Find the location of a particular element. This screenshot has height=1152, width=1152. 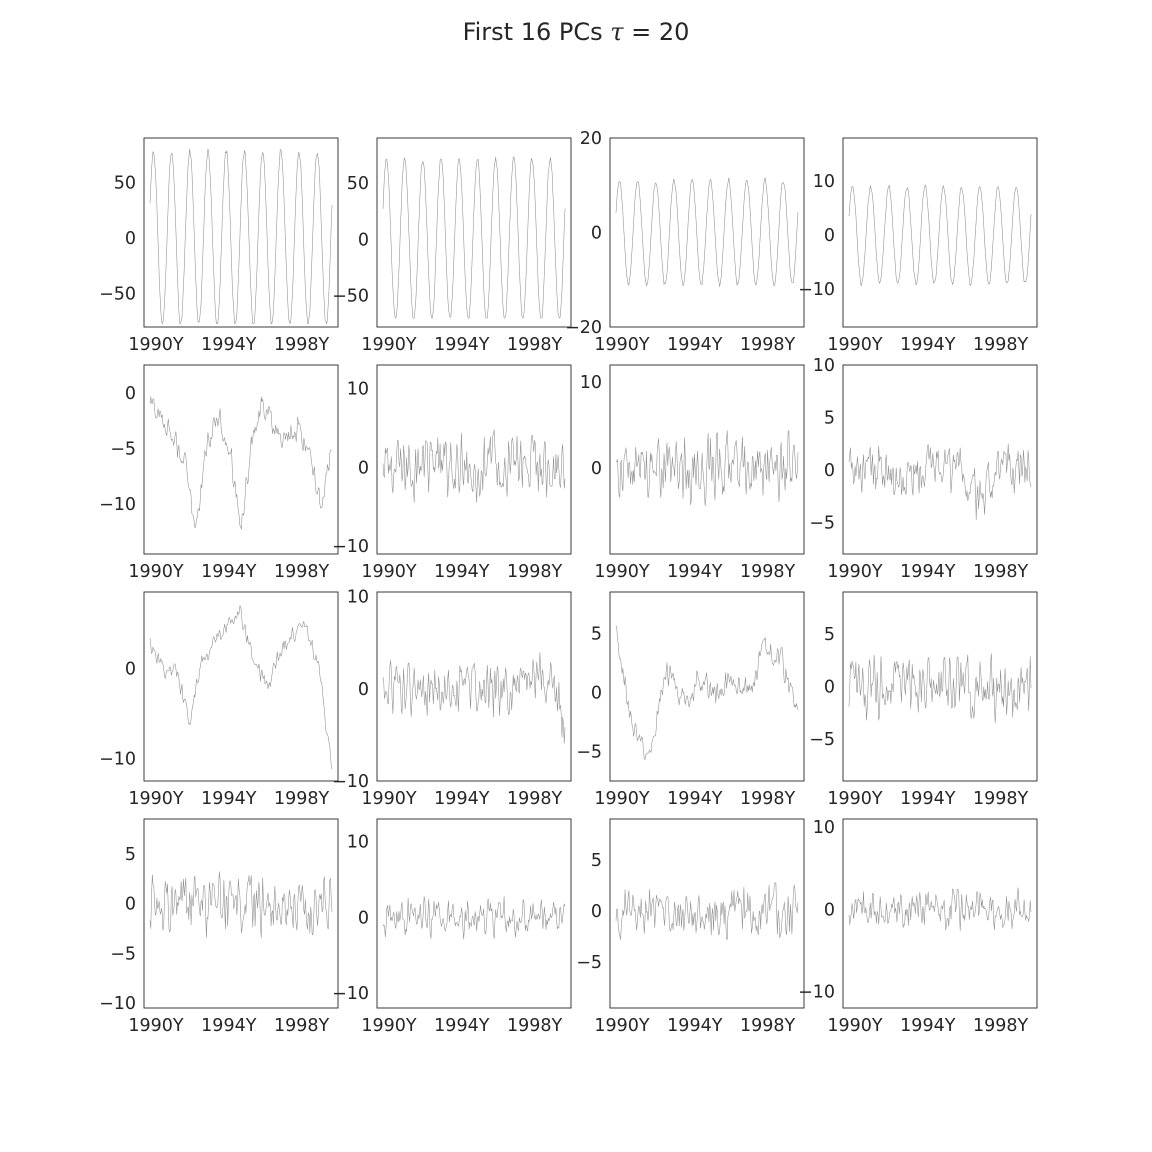

y-tick-label: 50 is located at coordinates (125, 183).